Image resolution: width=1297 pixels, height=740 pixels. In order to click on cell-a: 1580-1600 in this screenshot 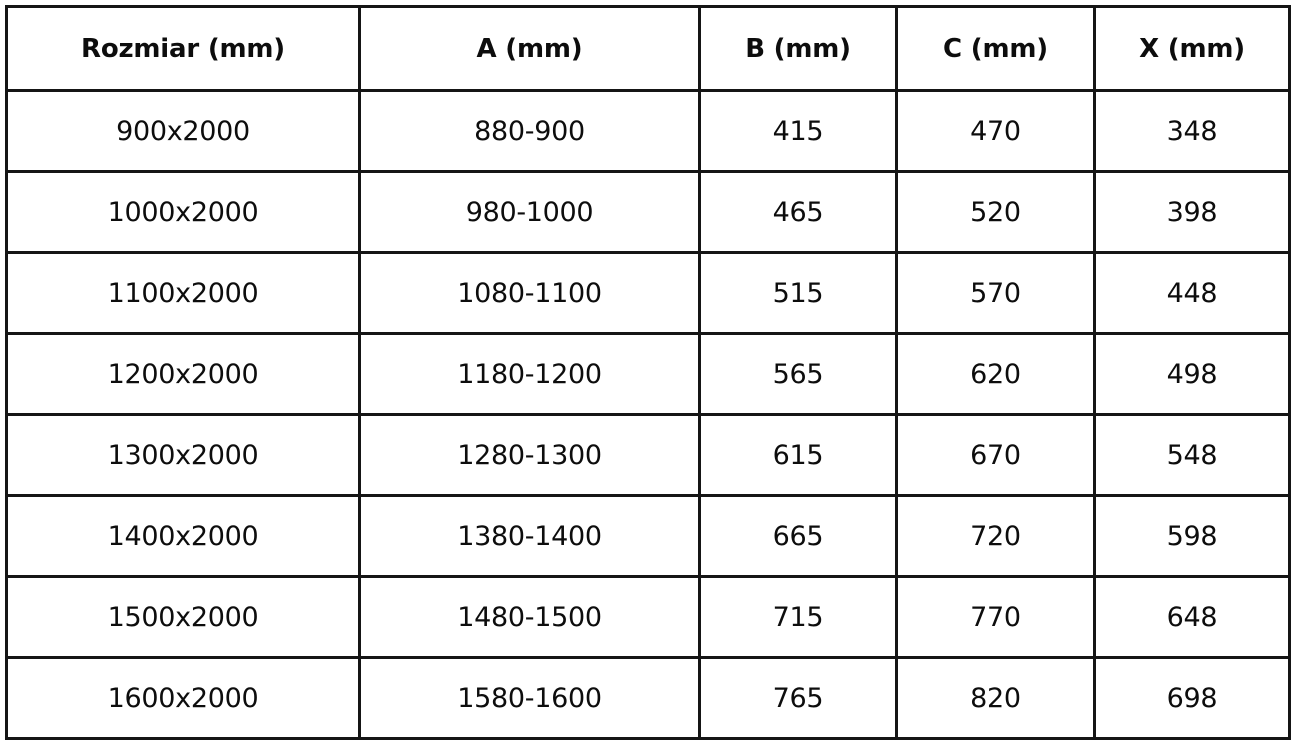, I will do `click(529, 698)`.